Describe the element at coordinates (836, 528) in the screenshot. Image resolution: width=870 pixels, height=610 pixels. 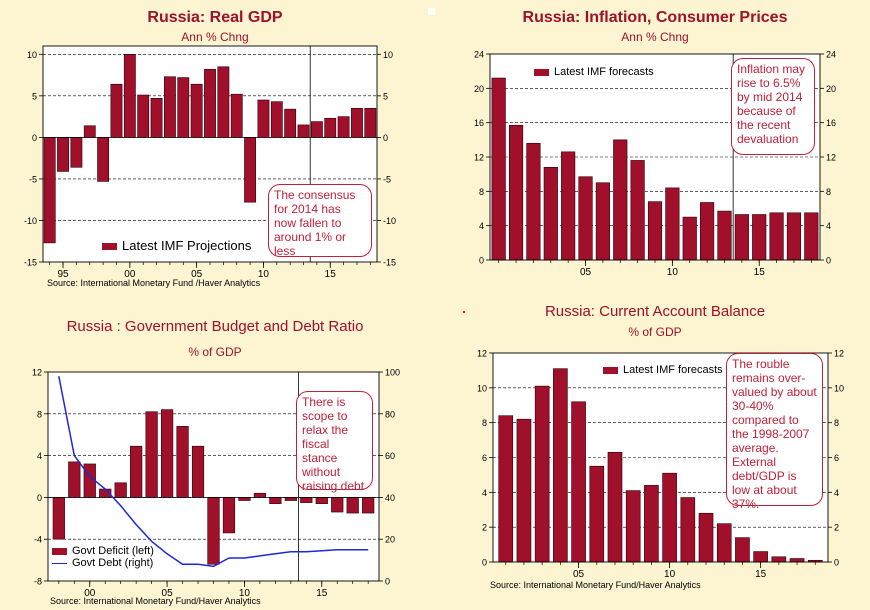
I see `y-tick-label-right: 2` at that location.